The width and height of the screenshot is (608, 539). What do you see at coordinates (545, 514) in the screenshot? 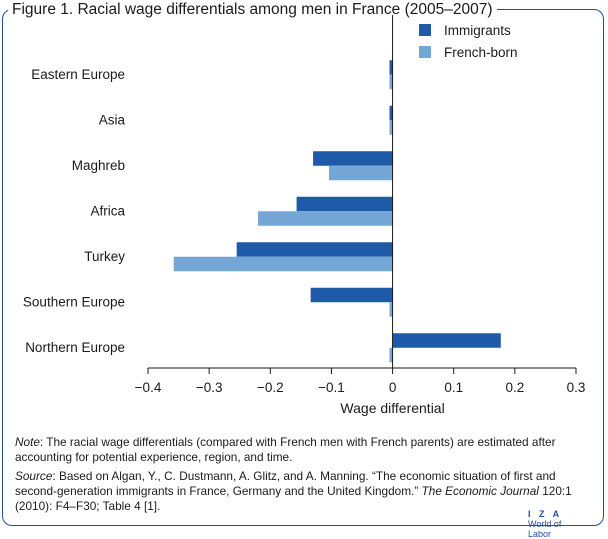
I see `logo-iza: I Z A` at bounding box center [545, 514].